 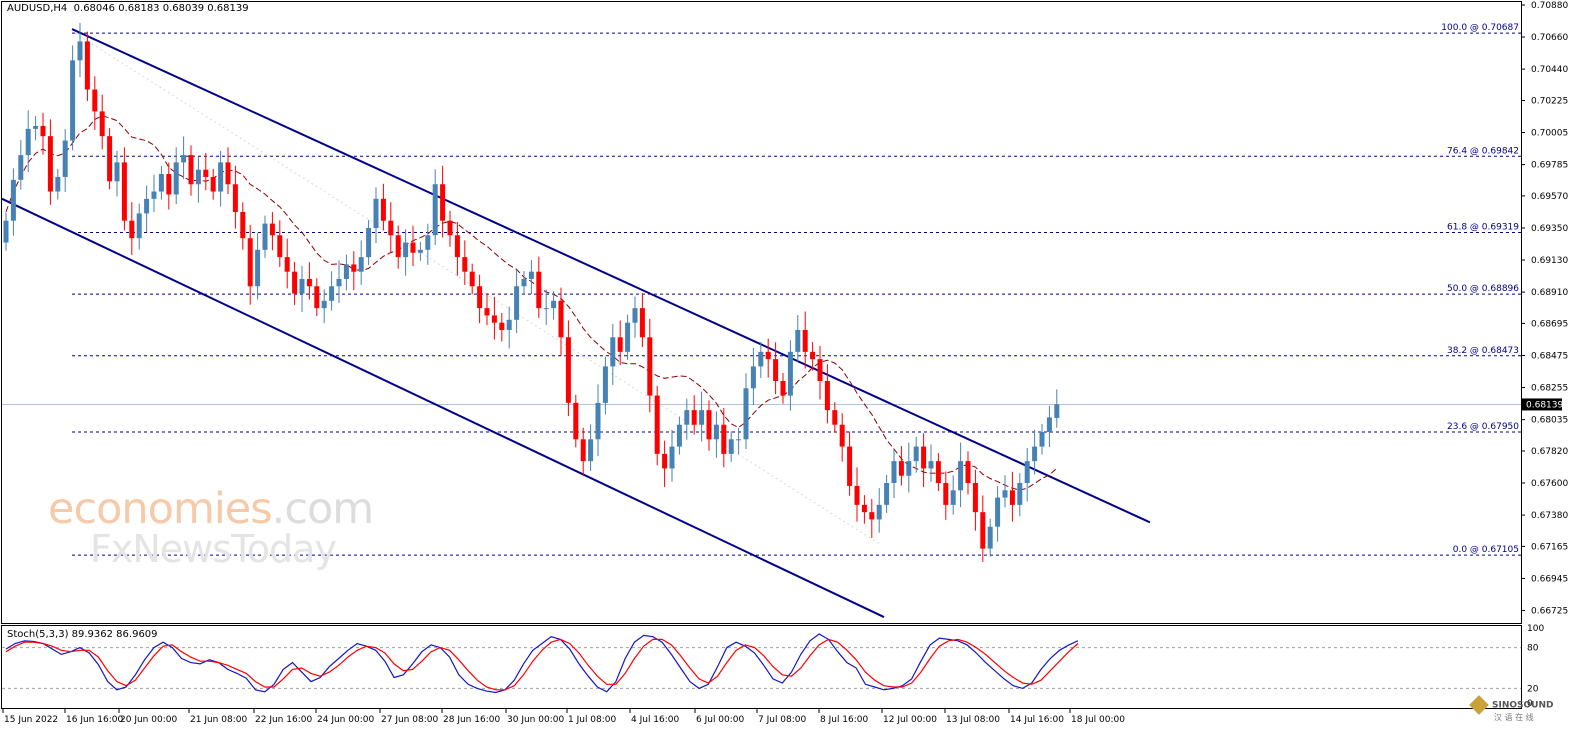 What do you see at coordinates (844, 720) in the screenshot?
I see `time-tick-label: 8 Jul 16:00` at bounding box center [844, 720].